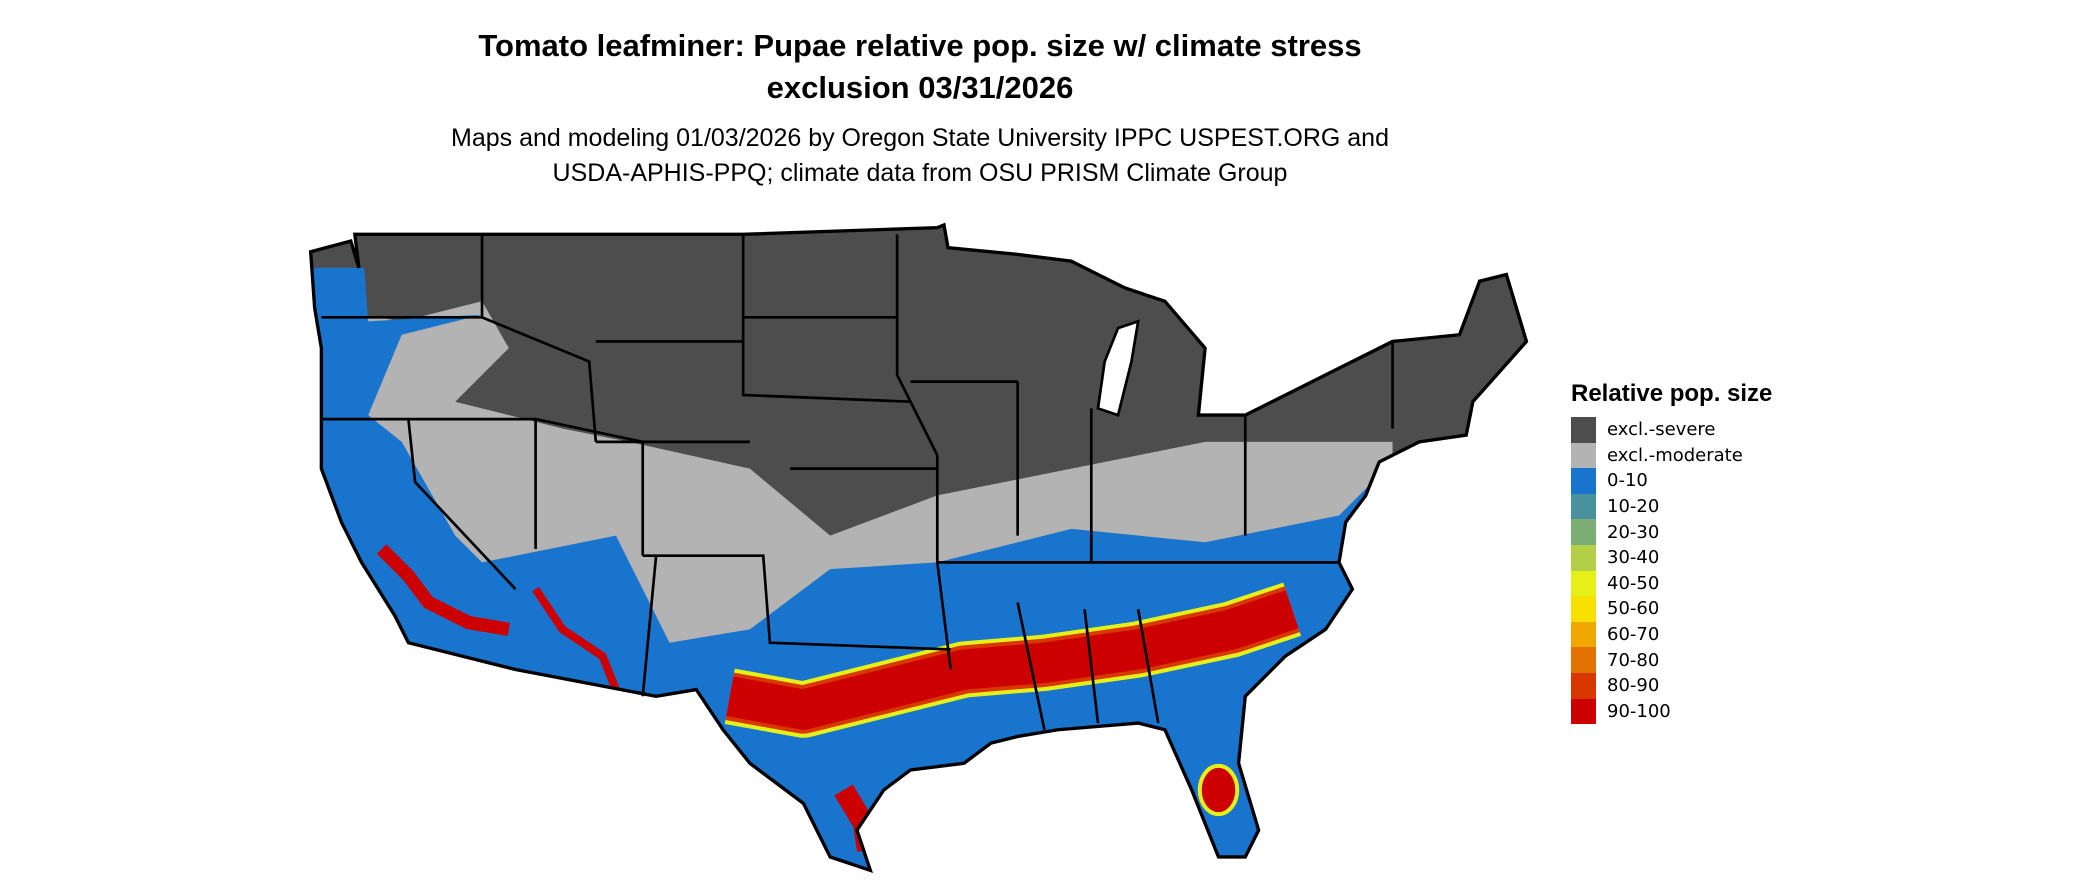  What do you see at coordinates (576, 639) in the screenshot?
I see `range-90-100-arizona` at bounding box center [576, 639].